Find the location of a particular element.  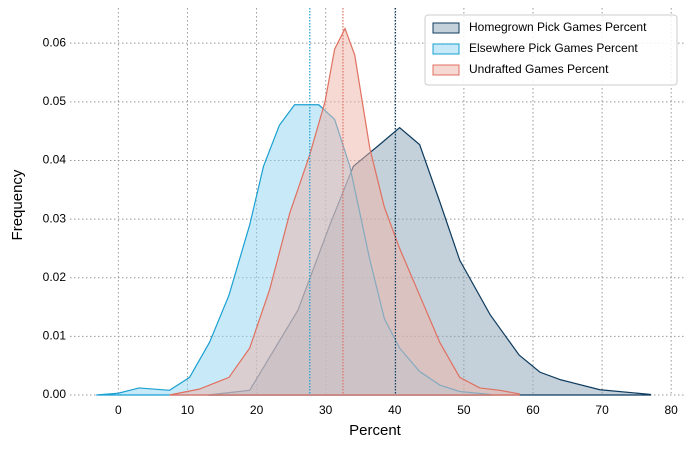

y-tick-label: 0.01 is located at coordinates (55, 336).